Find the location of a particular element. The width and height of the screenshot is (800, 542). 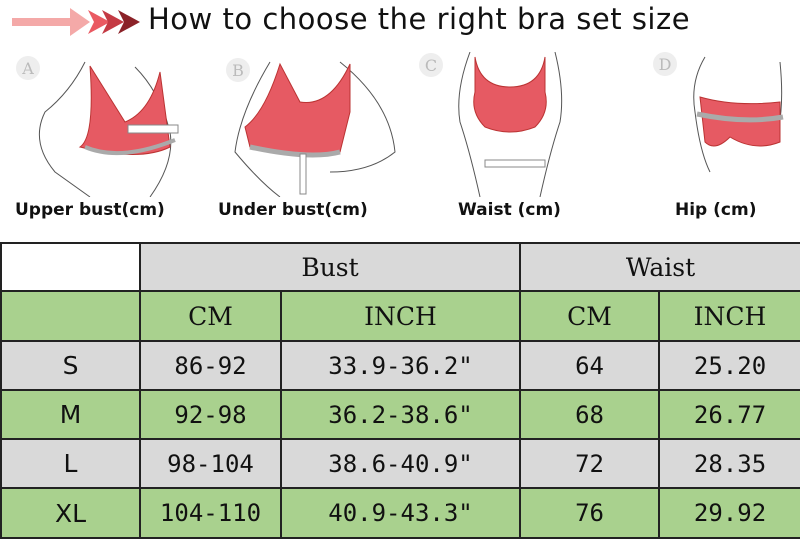

figure-caption: Waist (cm) is located at coordinates (509, 210).